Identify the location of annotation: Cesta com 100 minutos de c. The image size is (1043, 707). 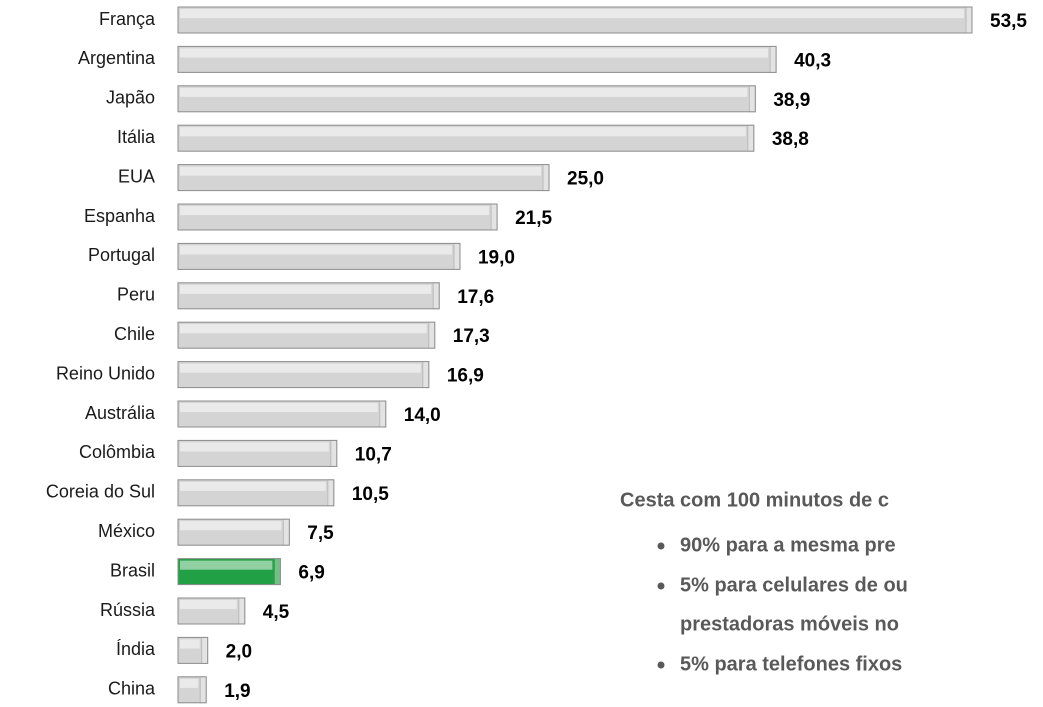
(754, 500).